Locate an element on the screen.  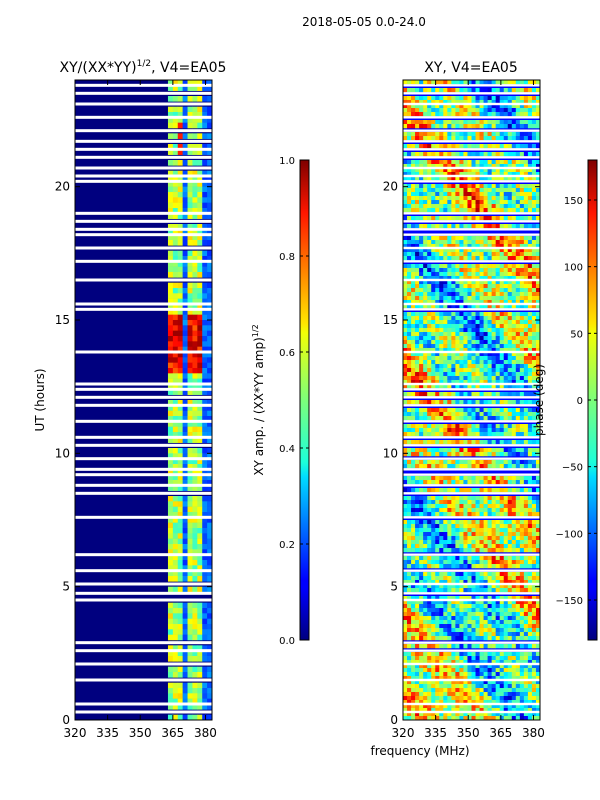
amplitude-colorbar-tick-label: 0.4 is located at coordinates (287, 449).